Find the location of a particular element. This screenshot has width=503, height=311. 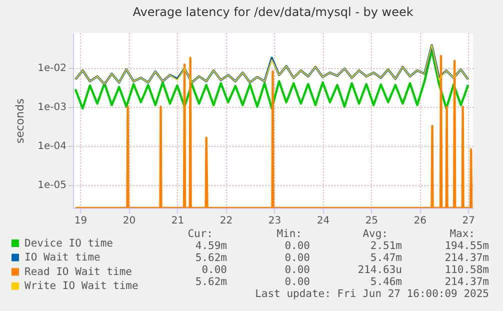

x-tick-label: 27 is located at coordinates (469, 221).